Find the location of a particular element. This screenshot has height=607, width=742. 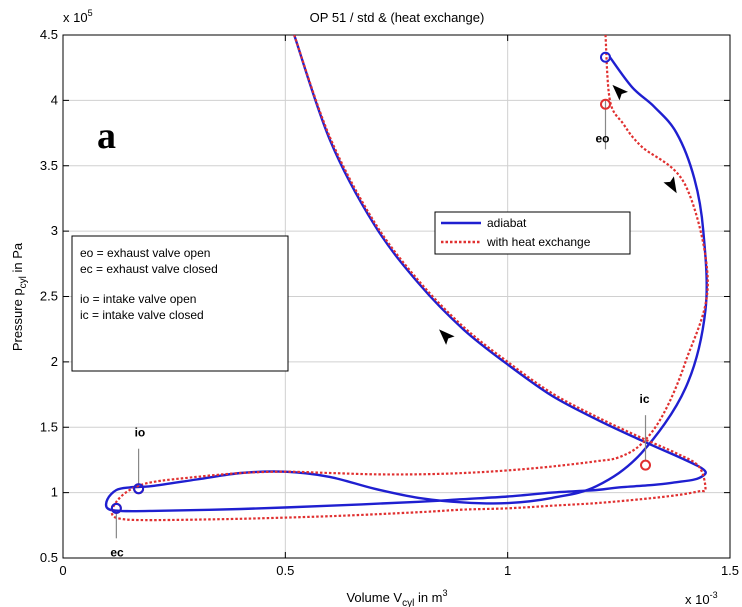

y-tick-label: 3 is located at coordinates (54, 230).